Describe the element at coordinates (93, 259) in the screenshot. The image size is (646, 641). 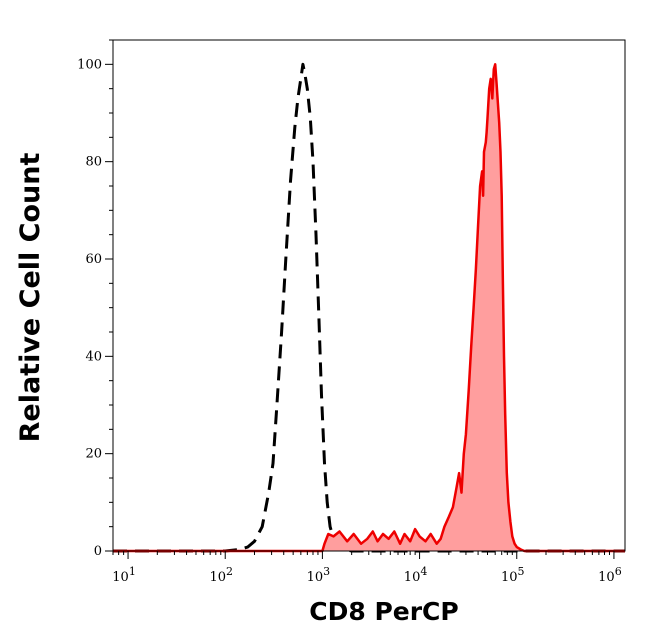
I see `y-tick-label: 60` at that location.